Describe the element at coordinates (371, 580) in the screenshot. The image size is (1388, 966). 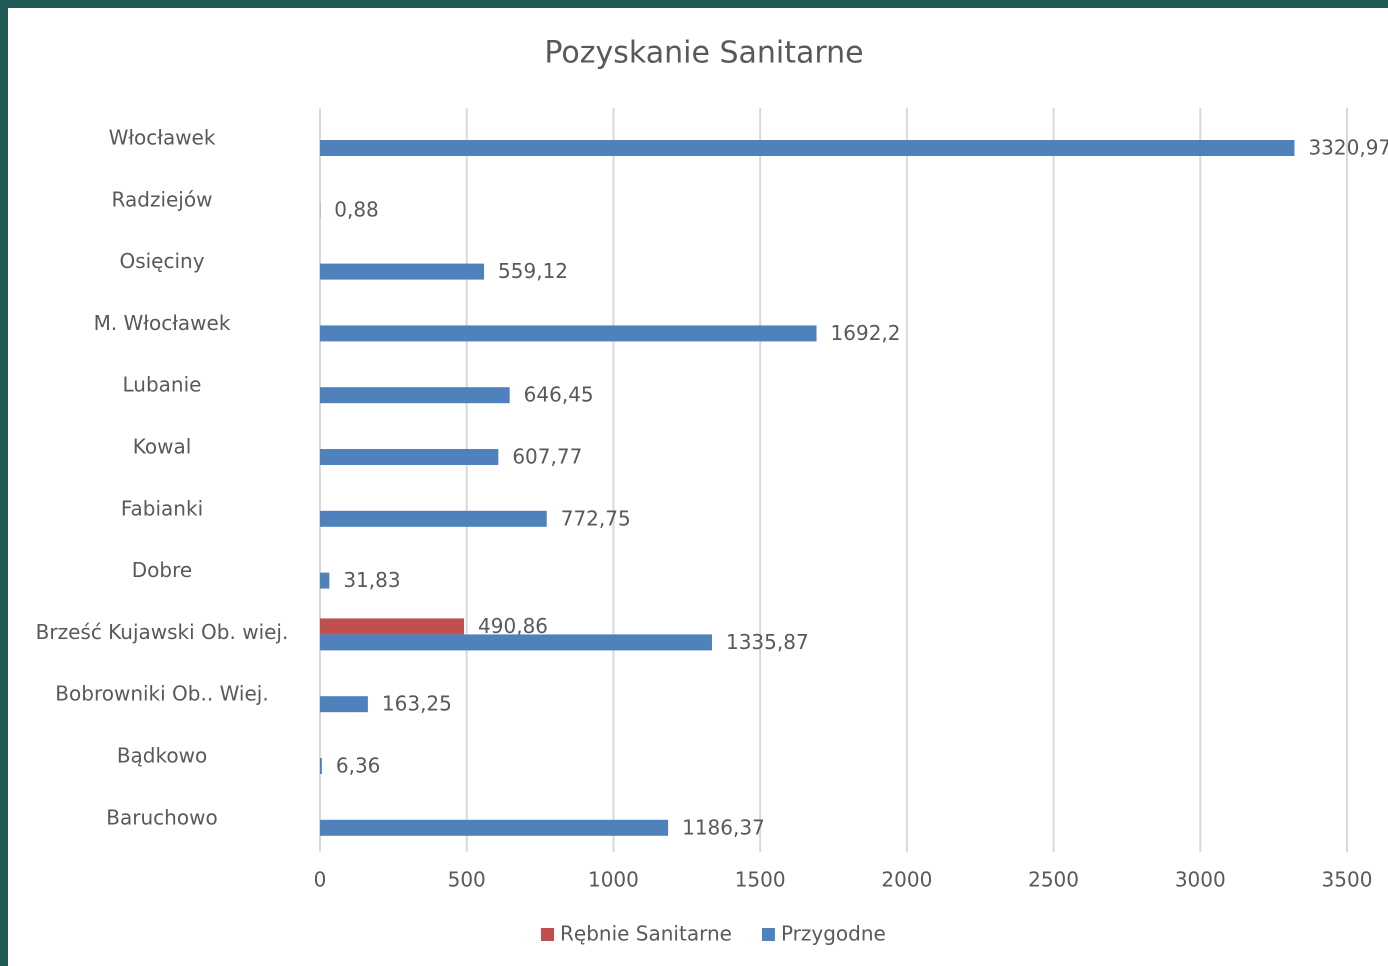
I see `data-label: 31,83` at that location.